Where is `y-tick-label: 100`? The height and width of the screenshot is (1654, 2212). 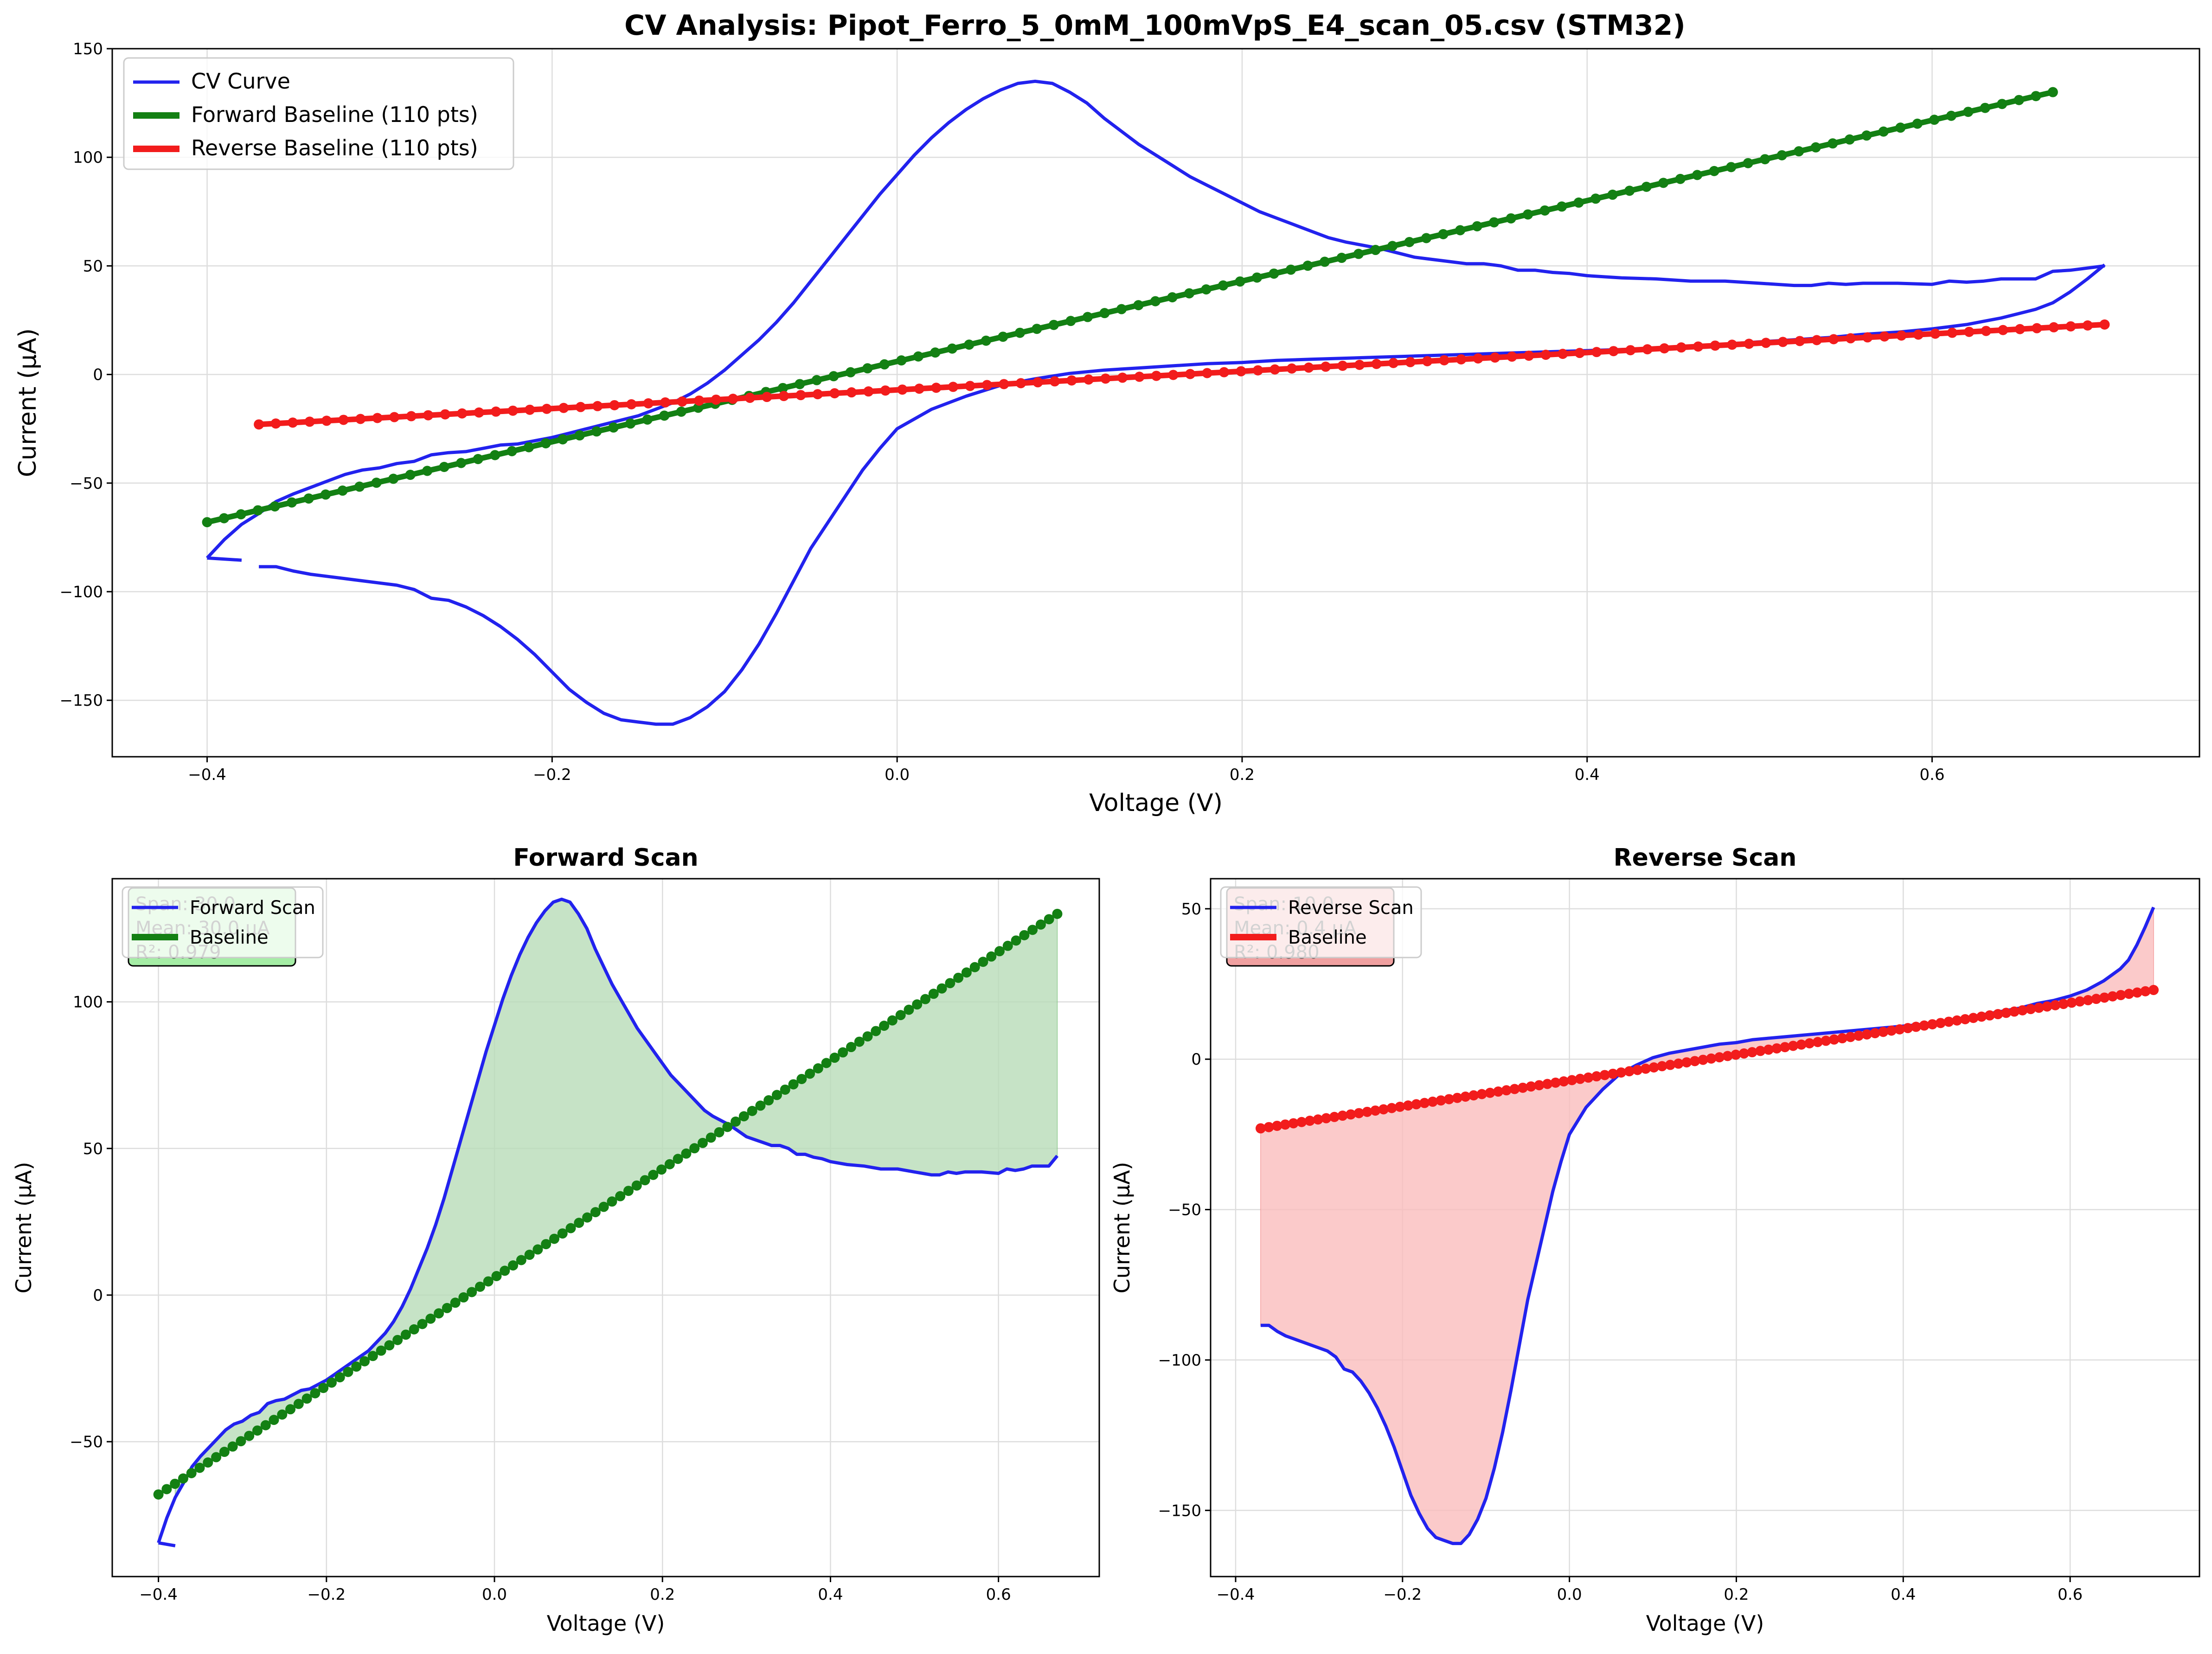
y-tick-label: 100 is located at coordinates (88, 1002).